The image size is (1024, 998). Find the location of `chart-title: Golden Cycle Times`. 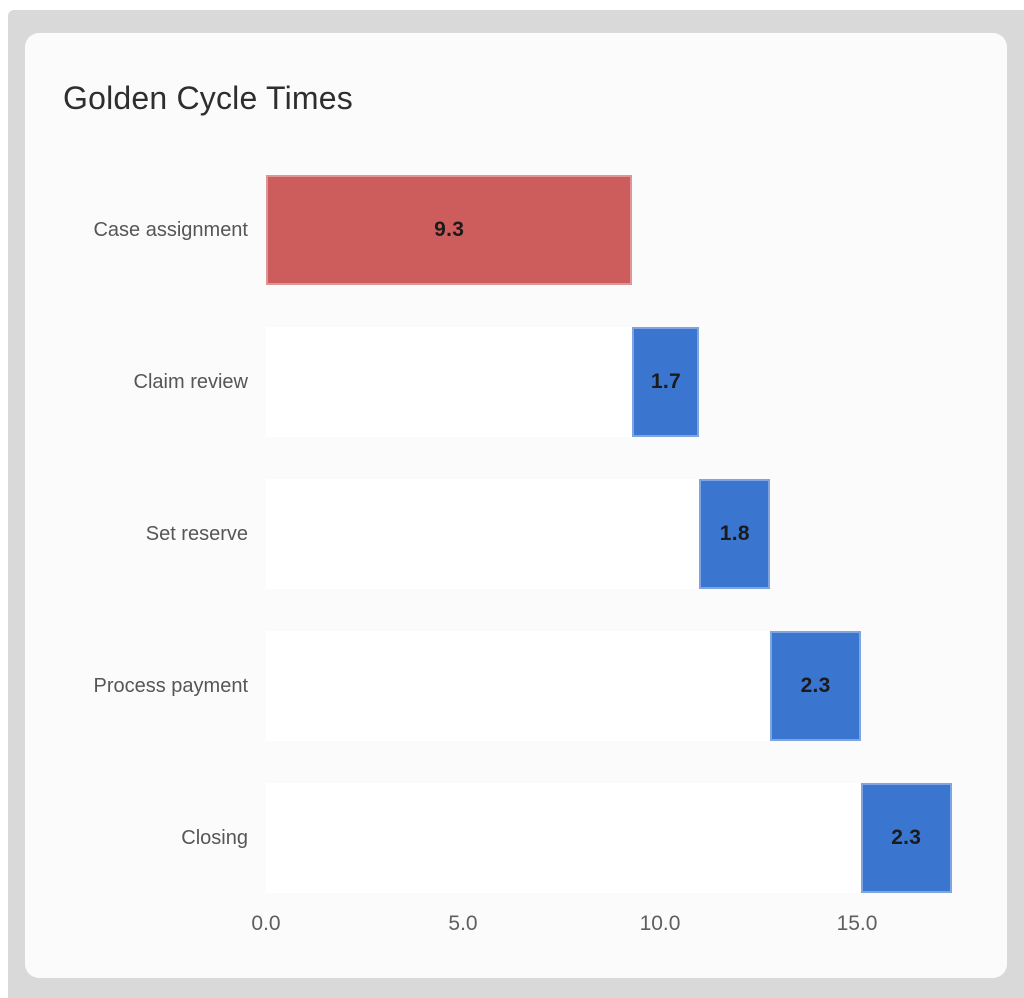

chart-title: Golden Cycle Times is located at coordinates (208, 98).